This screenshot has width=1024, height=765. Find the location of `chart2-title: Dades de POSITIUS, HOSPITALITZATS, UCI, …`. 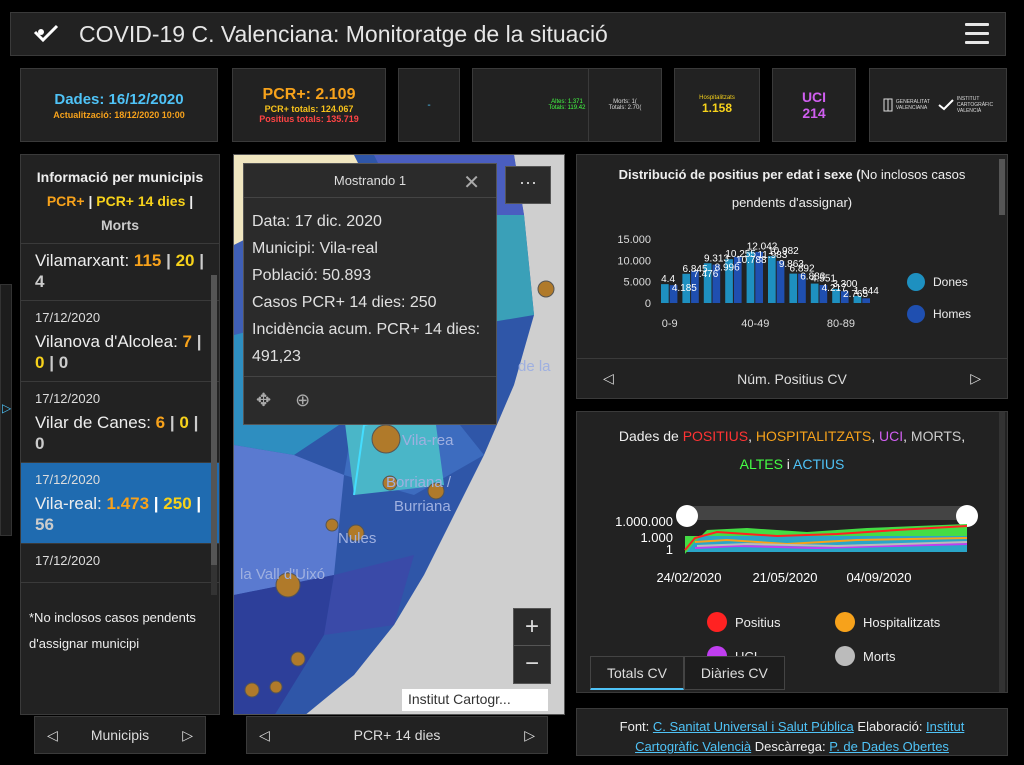

chart2-title: Dades de POSITIUS, HOSPITALITZATS, UCI, … is located at coordinates (792, 445).